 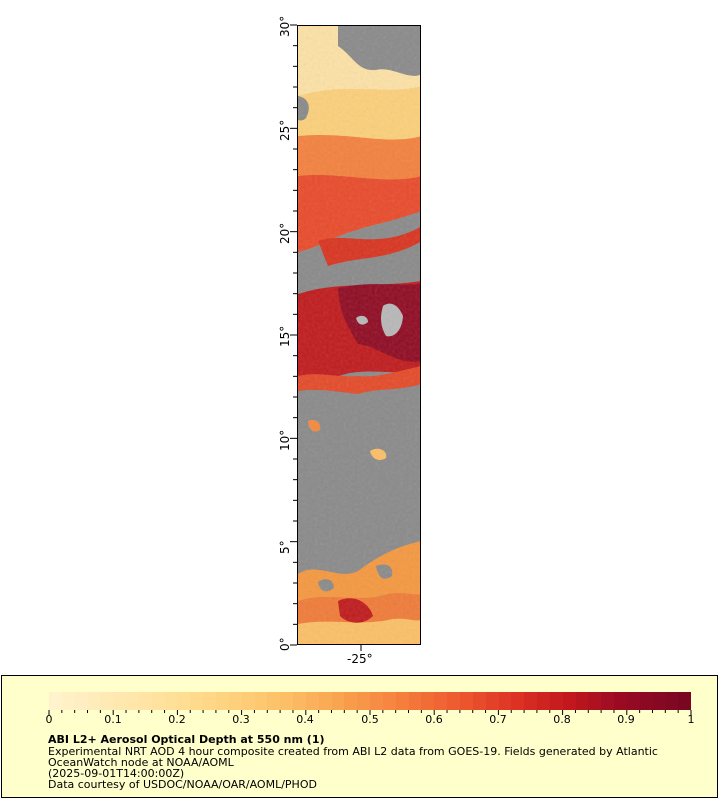 I want to click on aod-field, so click(x=359, y=335).